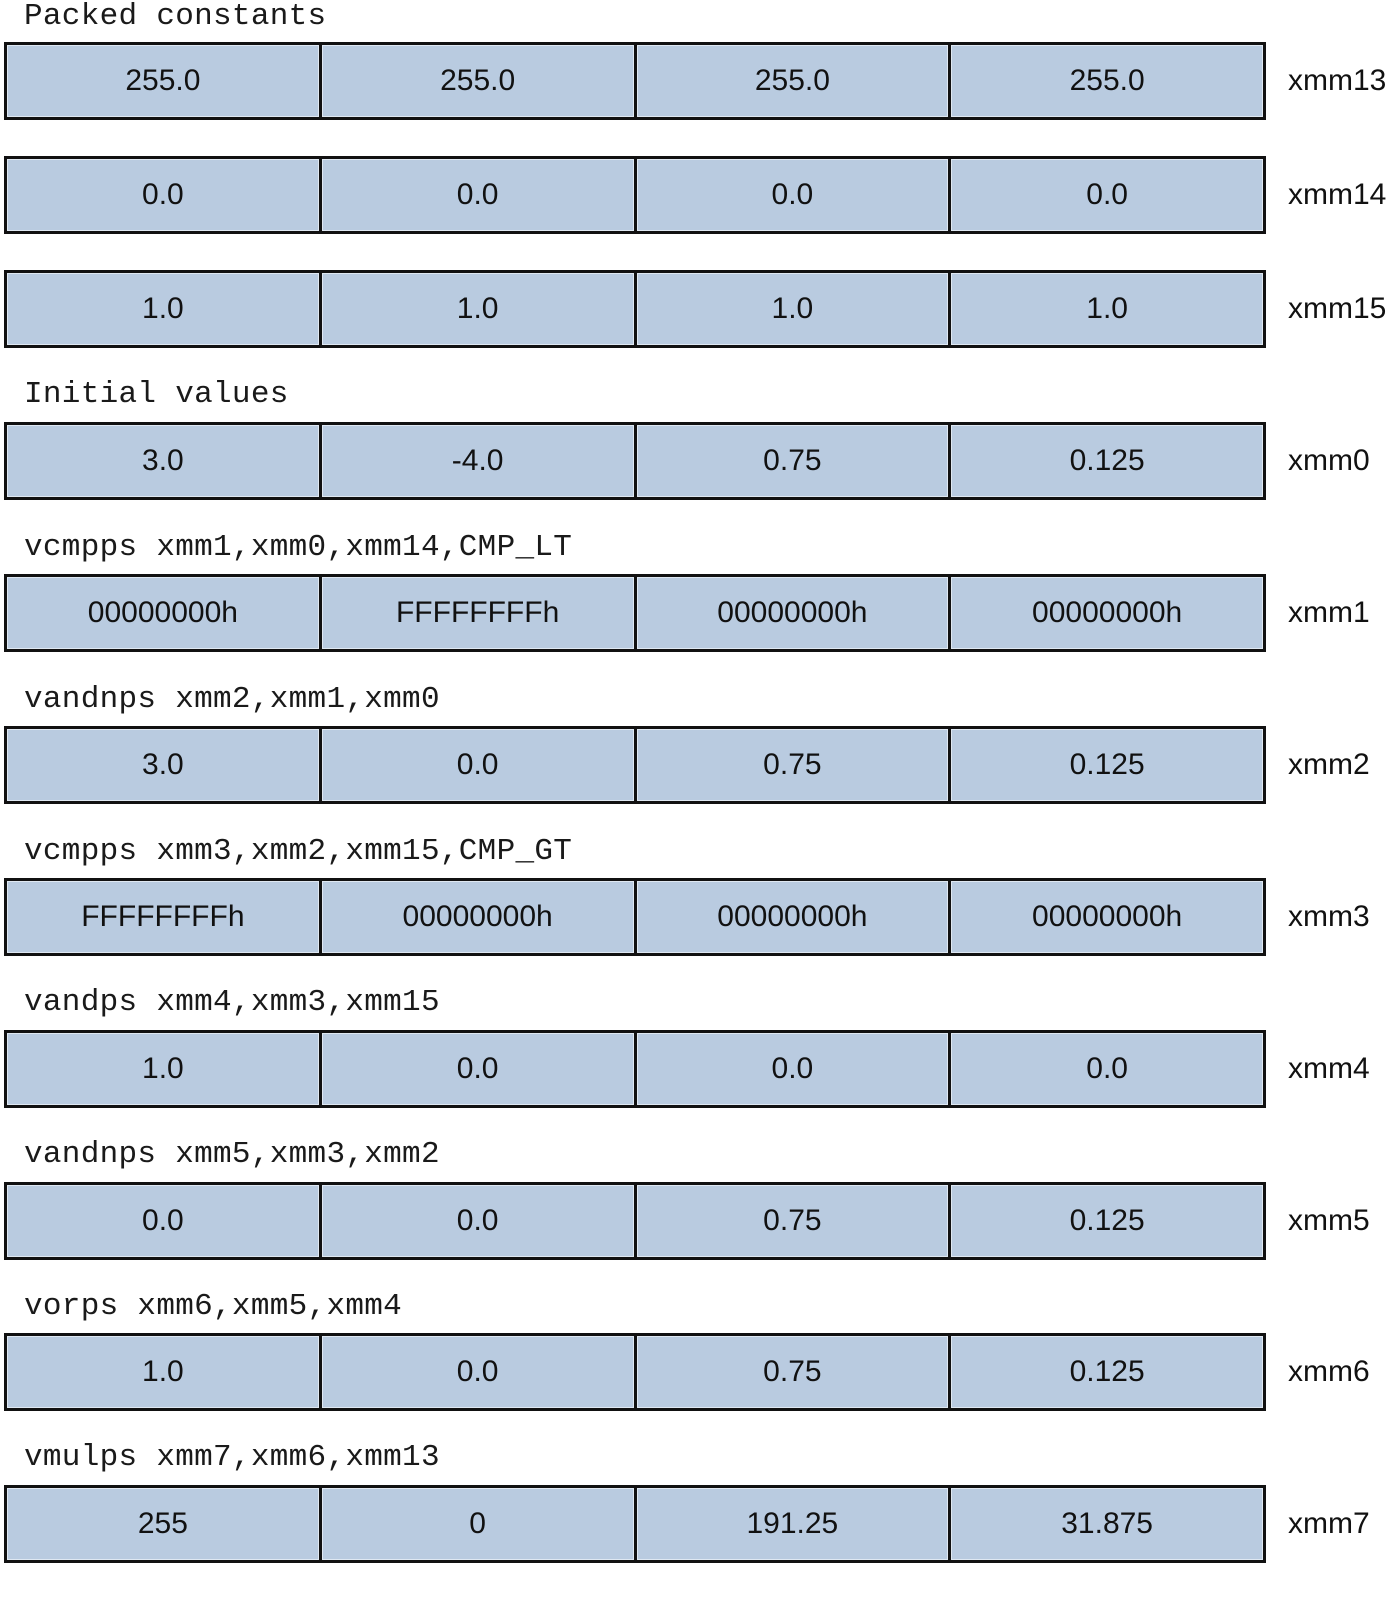 The height and width of the screenshot is (1623, 1400). I want to click on register-xmm0-lanes: 3.0 -4.0 0.75 0.125, so click(635, 461).